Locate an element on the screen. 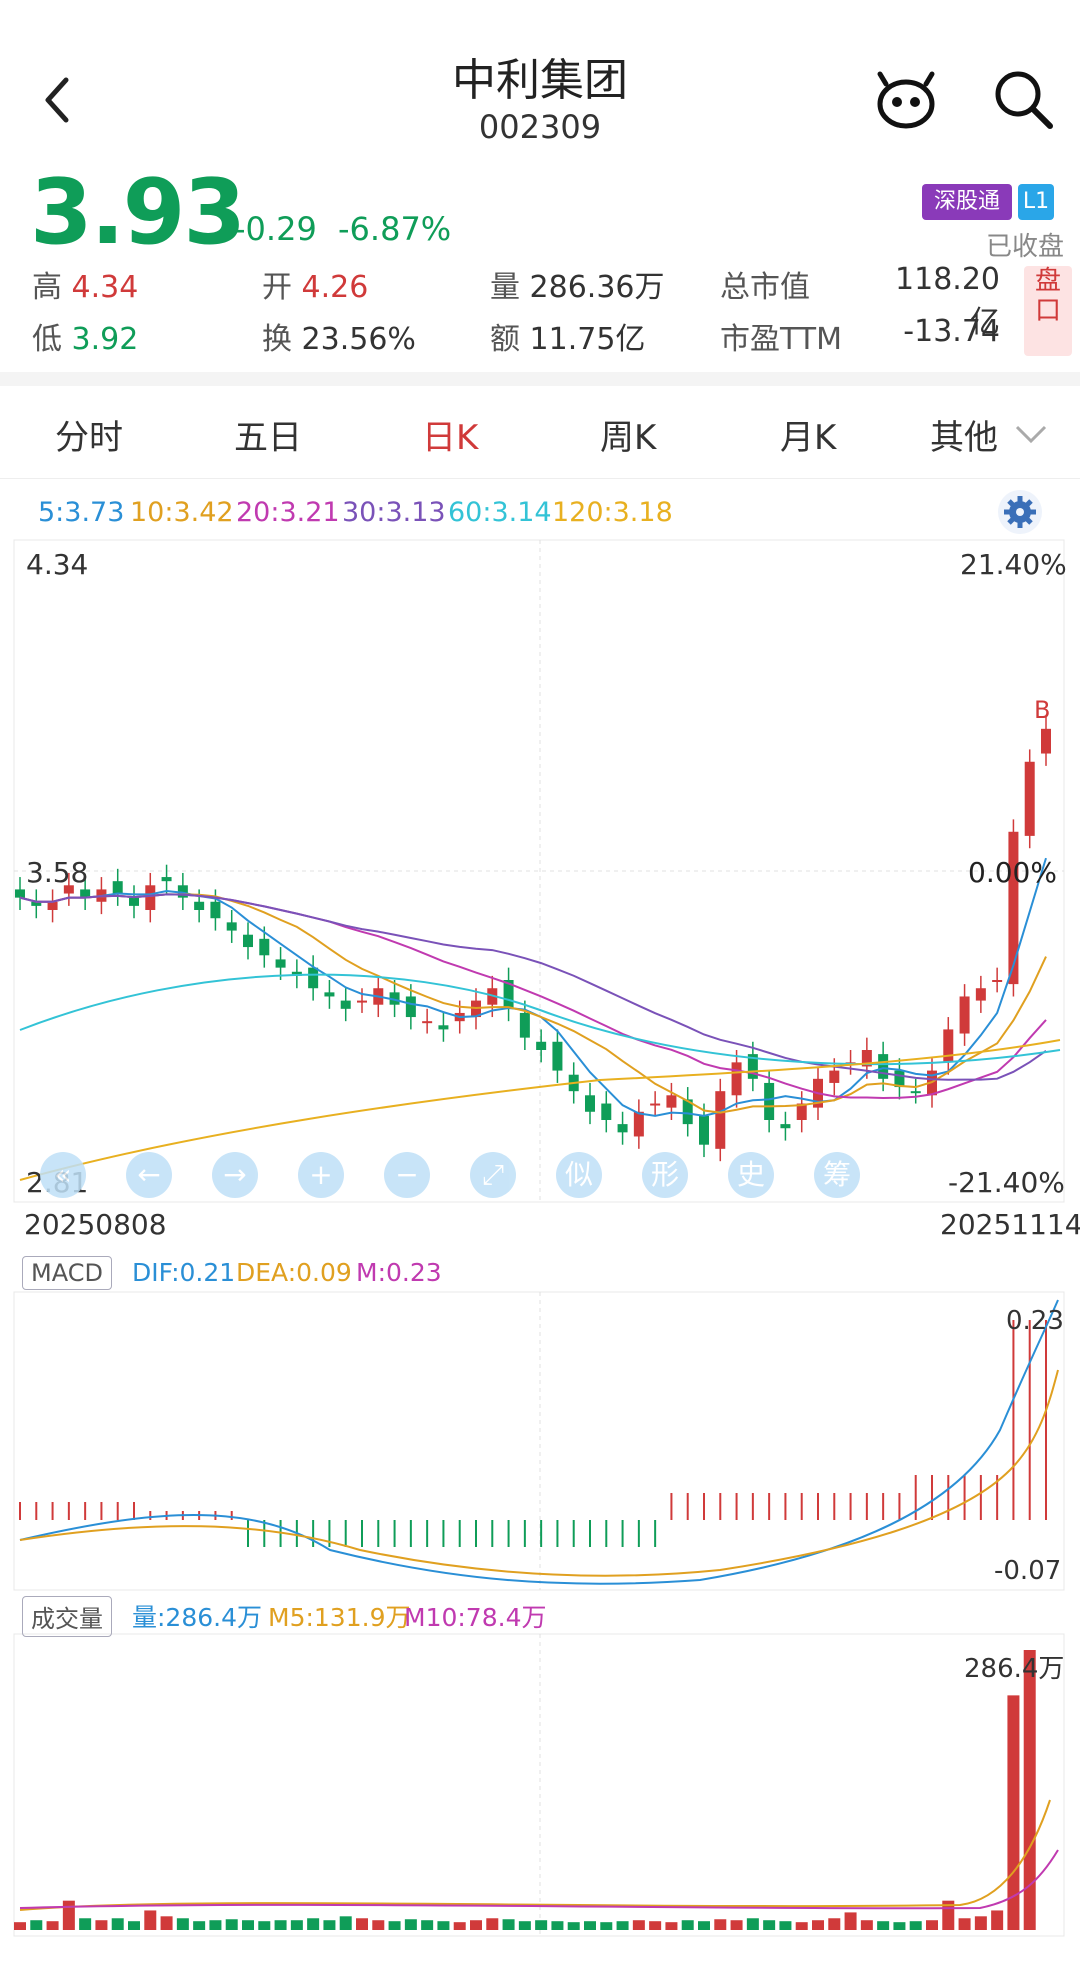 Image resolution: width=1080 pixels, height=1979 pixels. back-button is located at coordinates (60, 100).